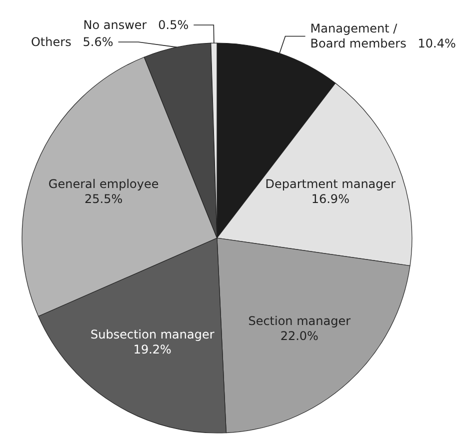 The image size is (467, 439). What do you see at coordinates (299, 336) in the screenshot?
I see `data-label: 22.0%` at bounding box center [299, 336].